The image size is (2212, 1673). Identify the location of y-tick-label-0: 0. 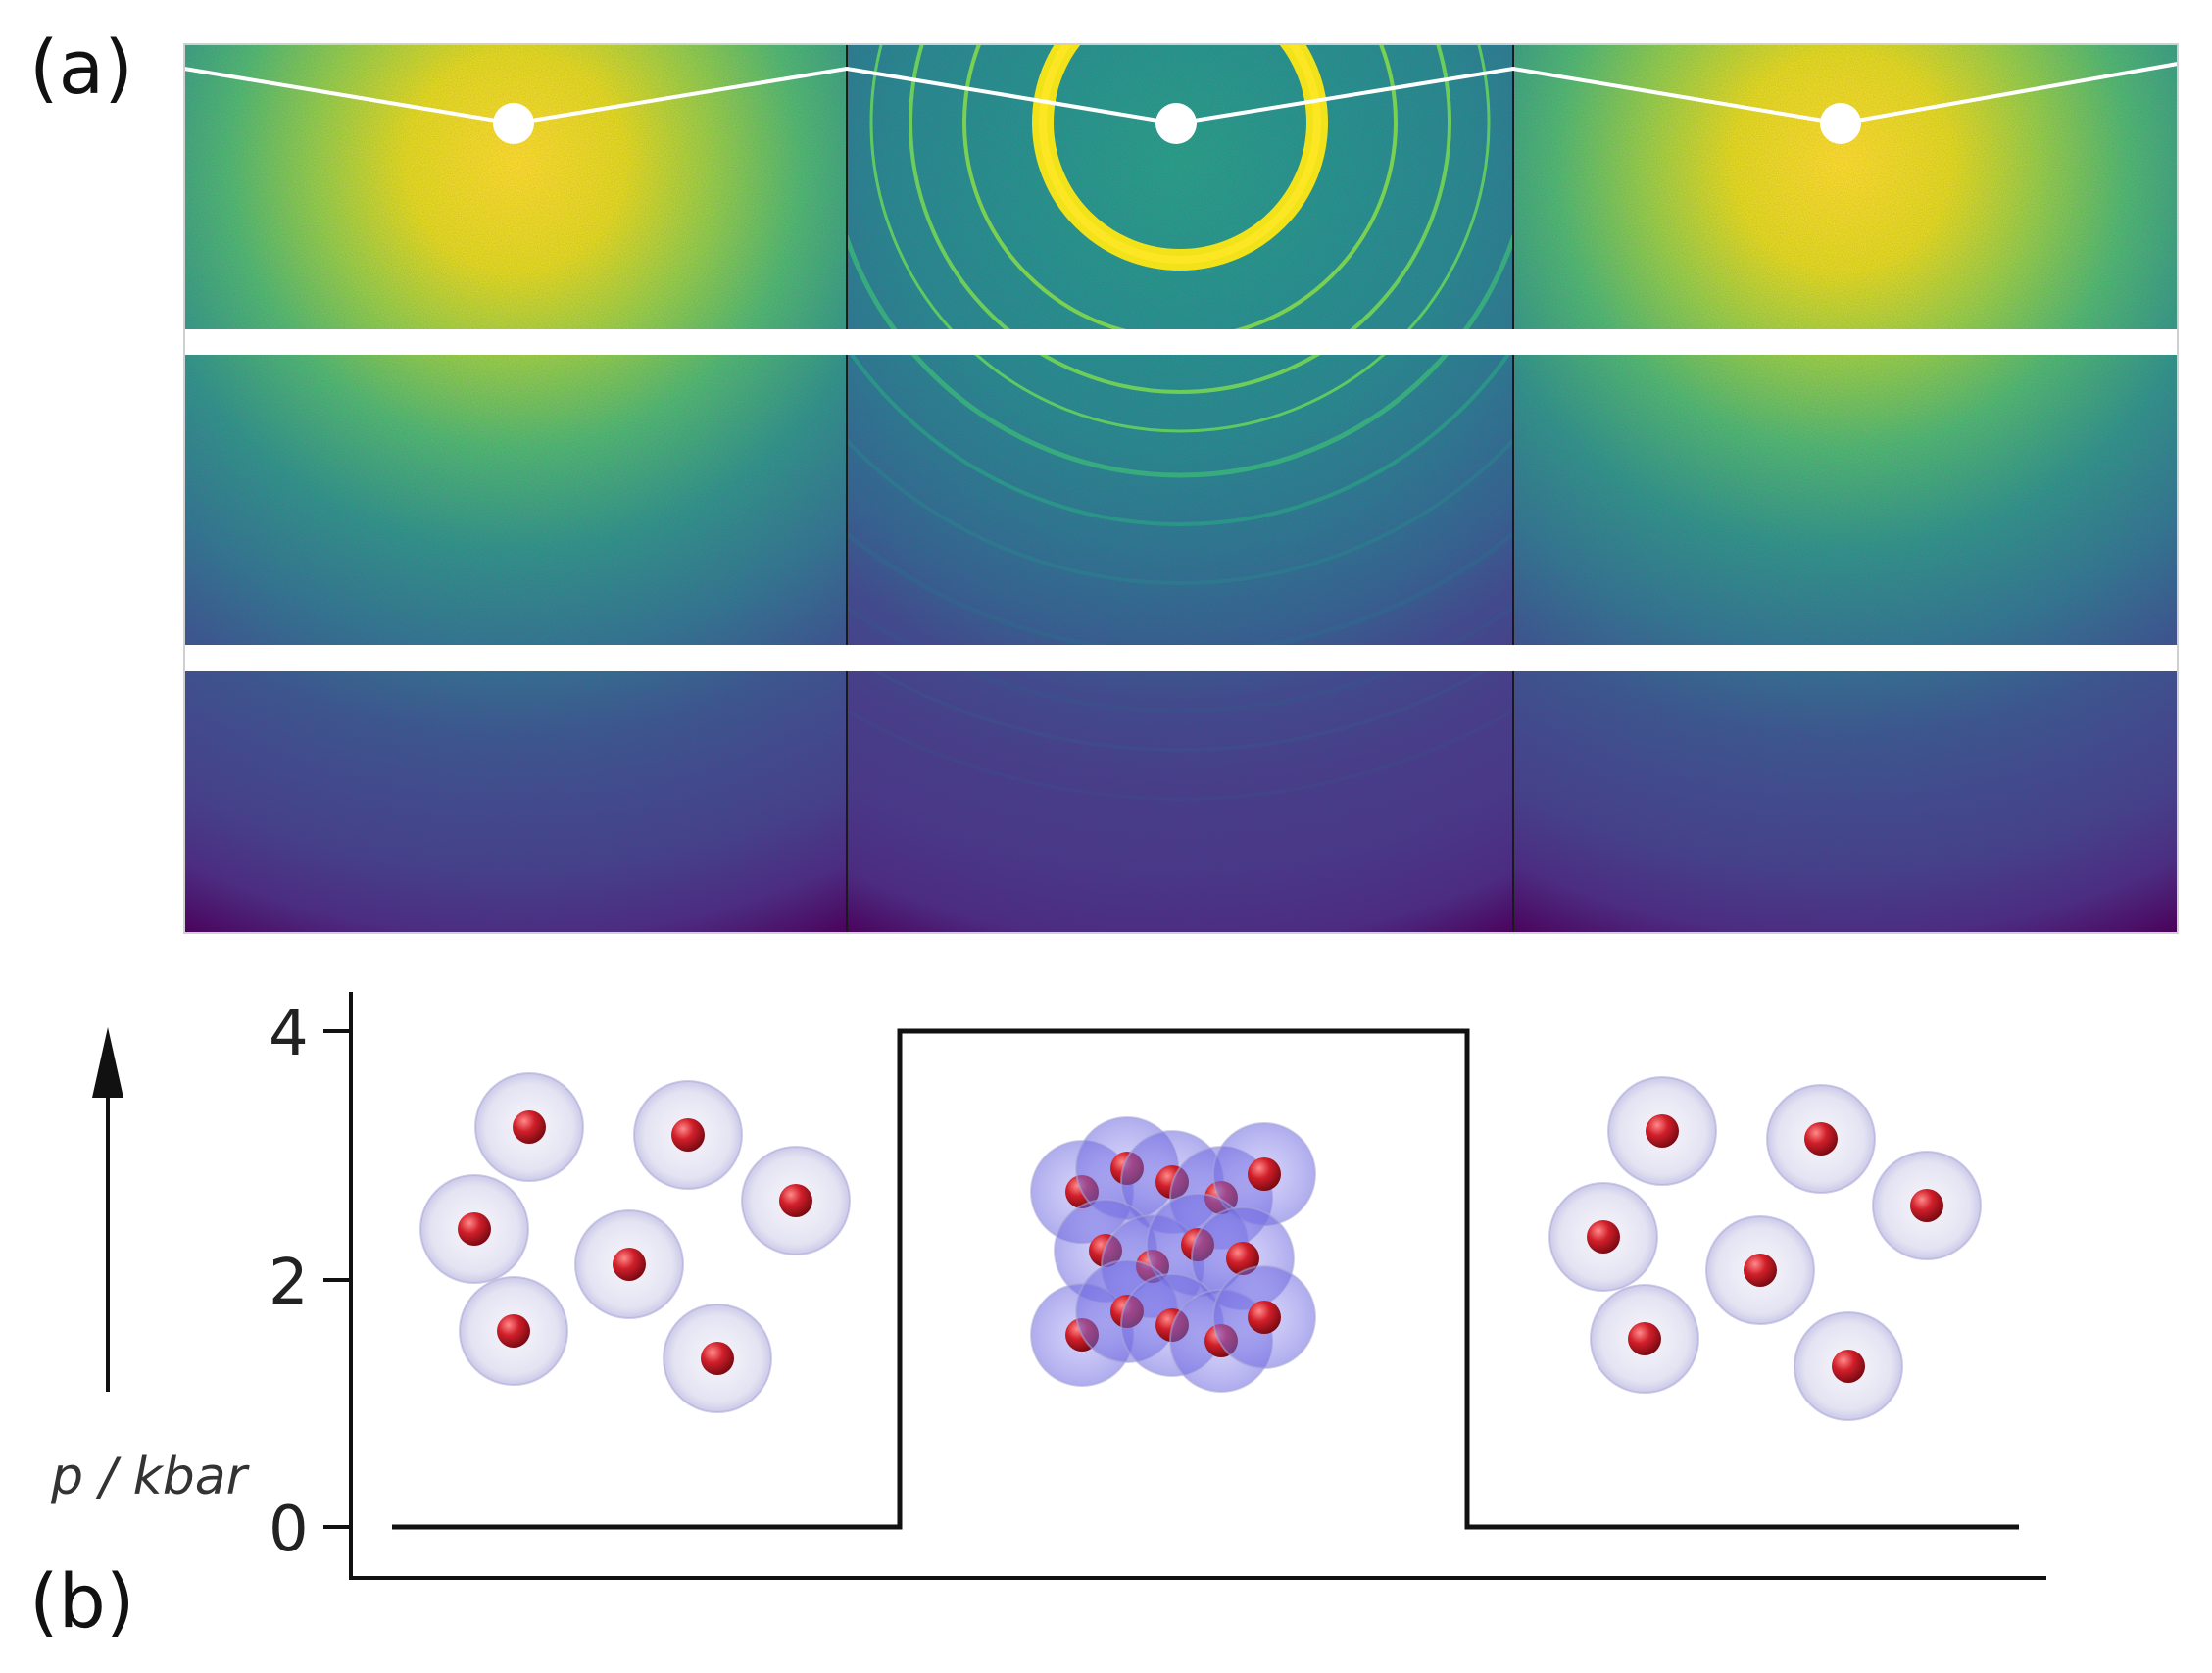
(289, 1530).